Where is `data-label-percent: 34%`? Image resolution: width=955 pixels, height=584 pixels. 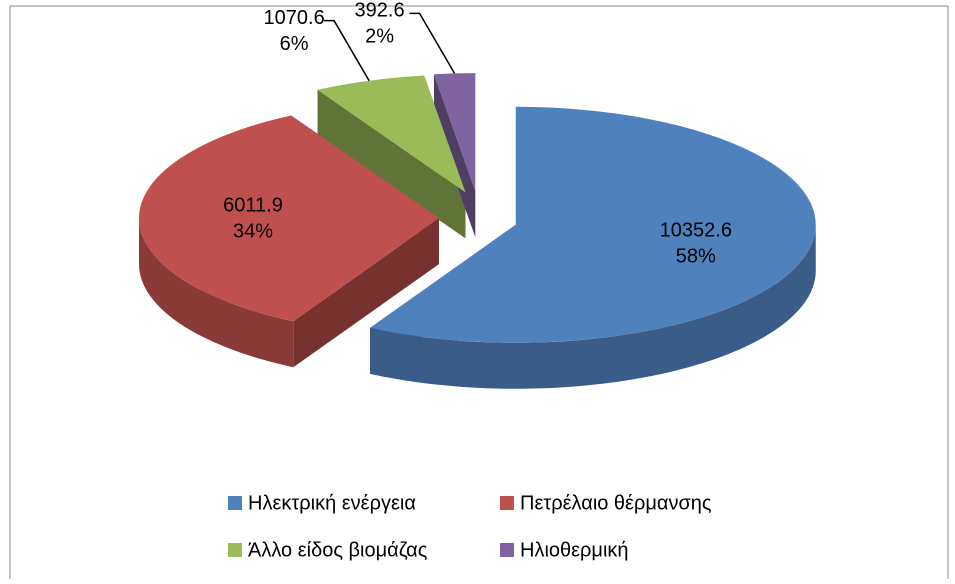
data-label-percent: 34% is located at coordinates (253, 232).